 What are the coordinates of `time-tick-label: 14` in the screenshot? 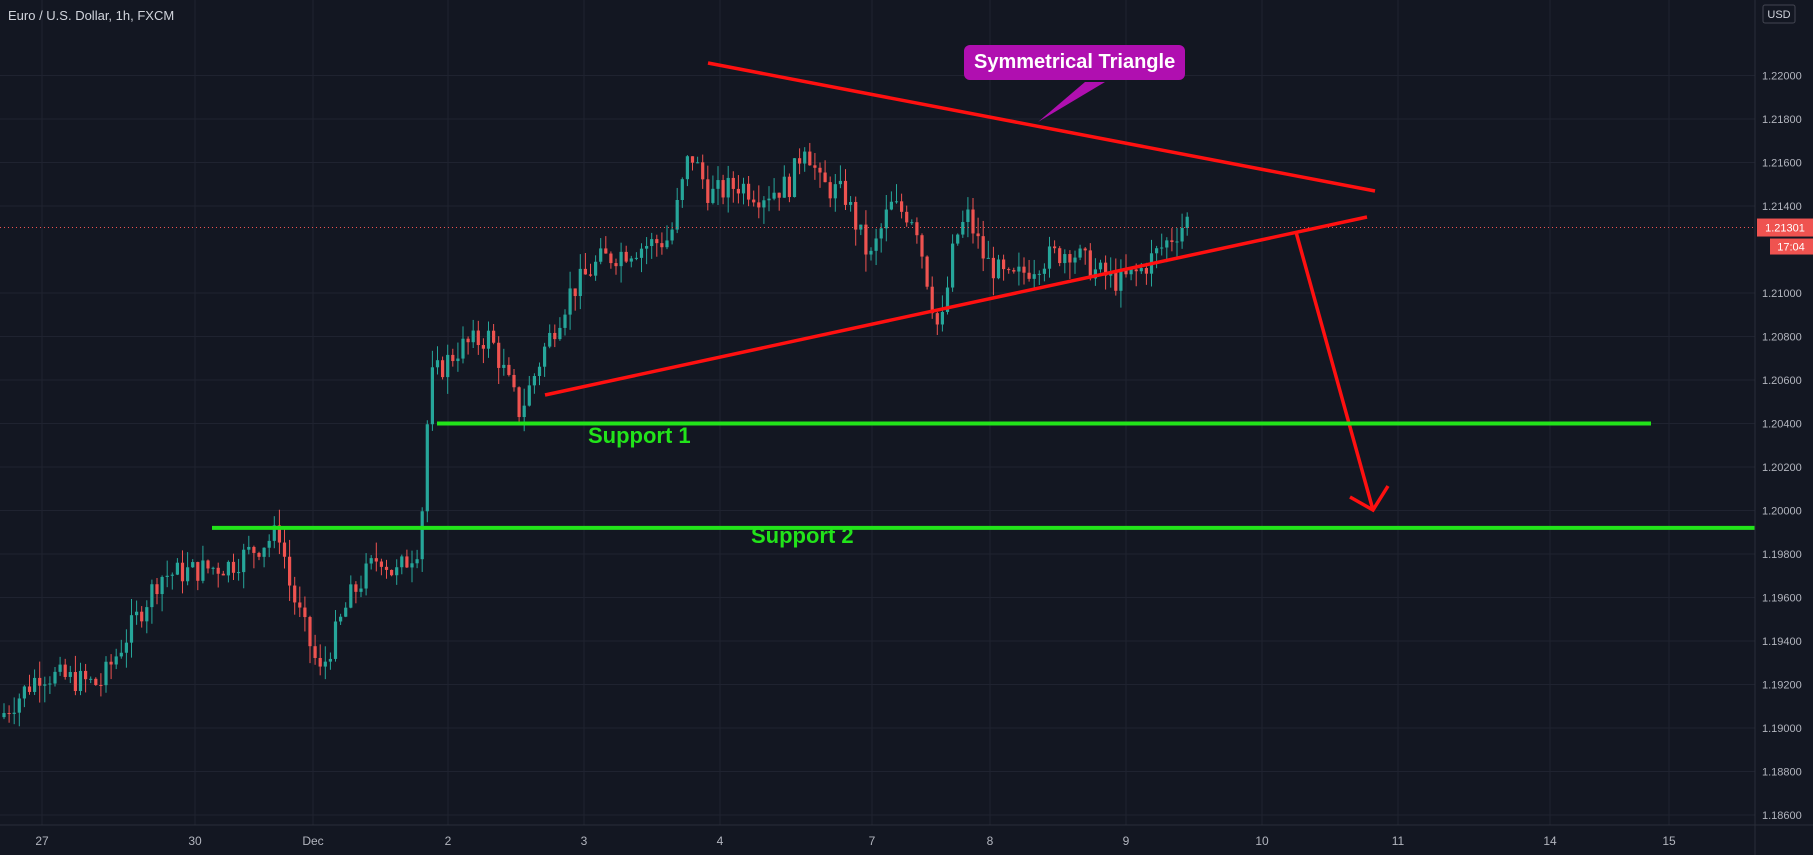 It's located at (1550, 841).